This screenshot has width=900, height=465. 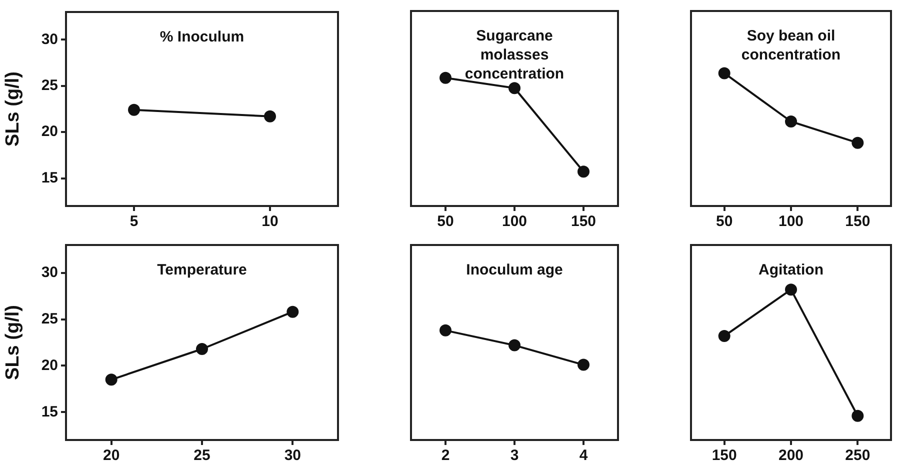 What do you see at coordinates (202, 270) in the screenshot?
I see `text: Temperature` at bounding box center [202, 270].